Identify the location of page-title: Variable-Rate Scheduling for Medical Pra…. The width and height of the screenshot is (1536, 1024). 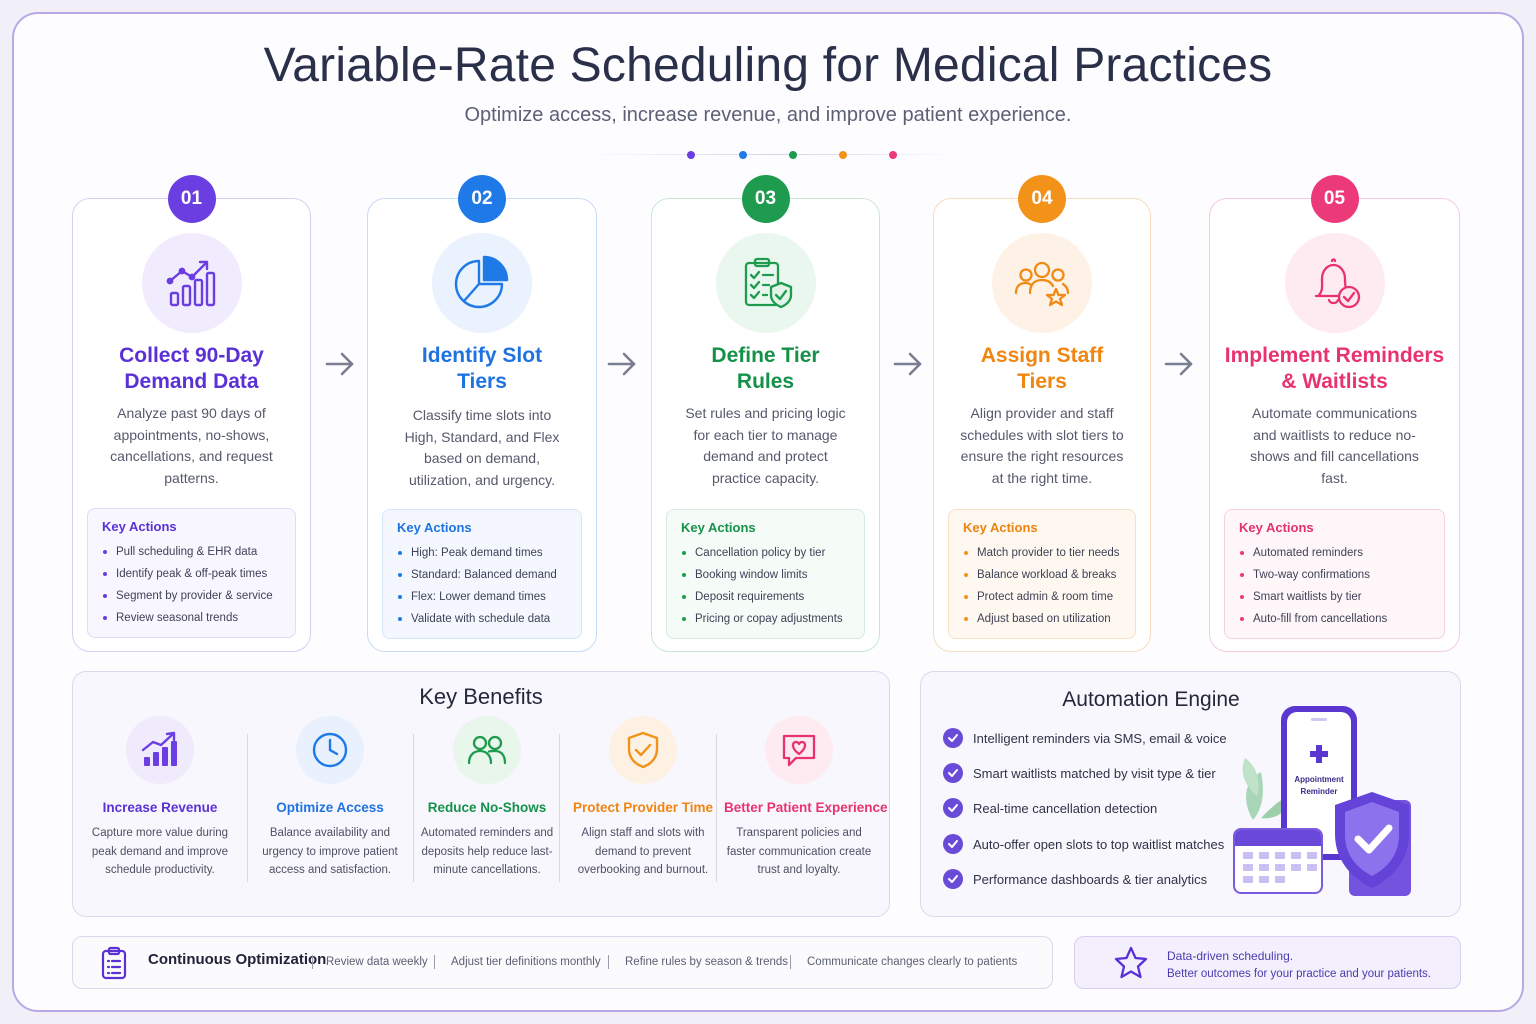
(768, 65).